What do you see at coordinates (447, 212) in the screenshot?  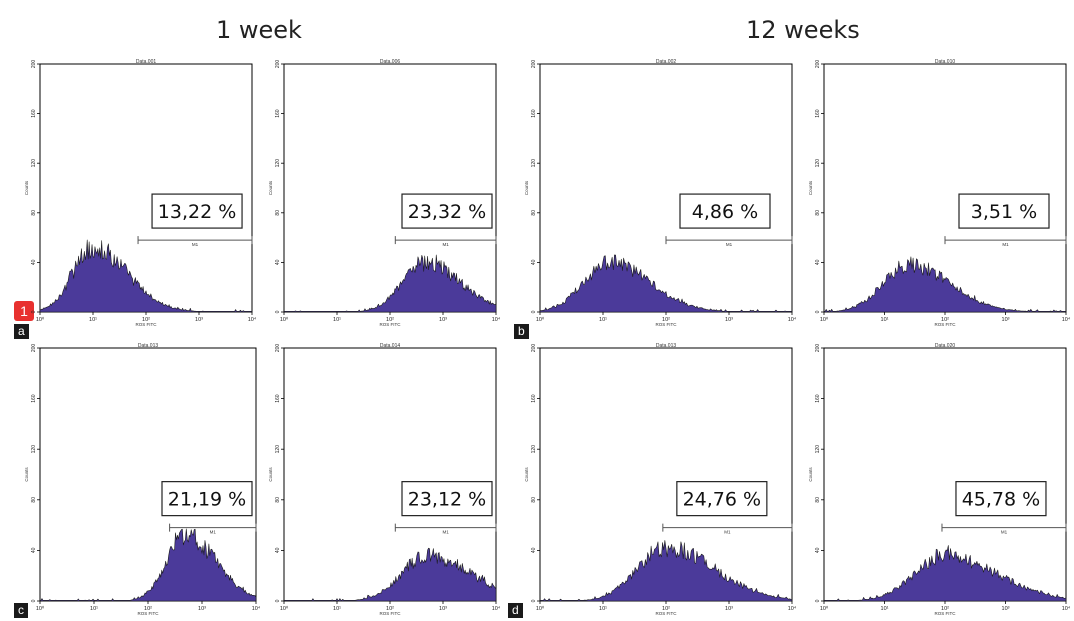 I see `gate-percent-label: 23,32 %` at bounding box center [447, 212].